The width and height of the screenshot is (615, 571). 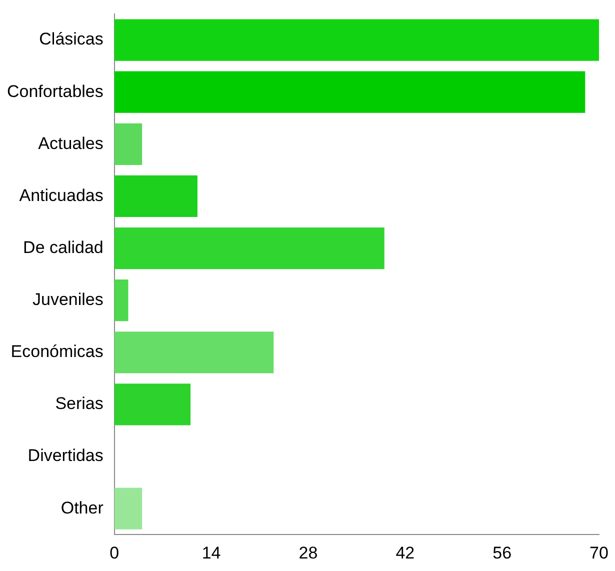 What do you see at coordinates (599, 552) in the screenshot?
I see `x-tick-label: 70` at bounding box center [599, 552].